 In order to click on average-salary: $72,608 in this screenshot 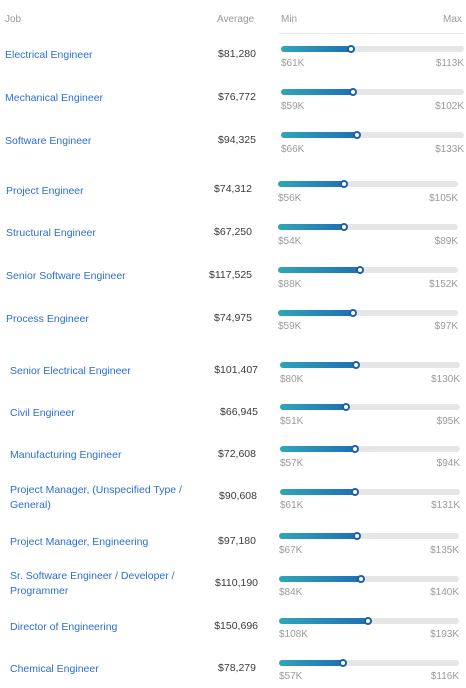, I will do `click(237, 454)`.